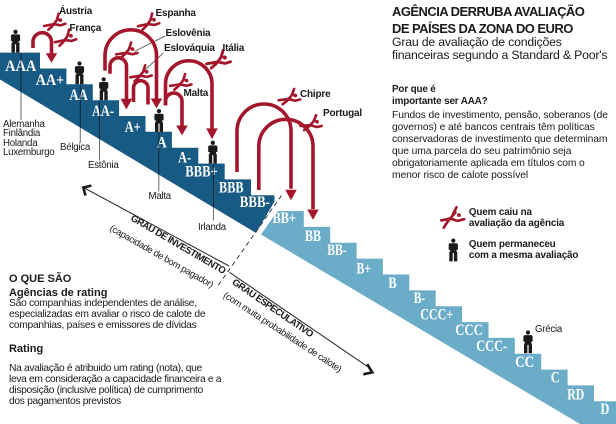 This screenshot has height=424, width=616. I want to click on svg-text: D, so click(605, 409).